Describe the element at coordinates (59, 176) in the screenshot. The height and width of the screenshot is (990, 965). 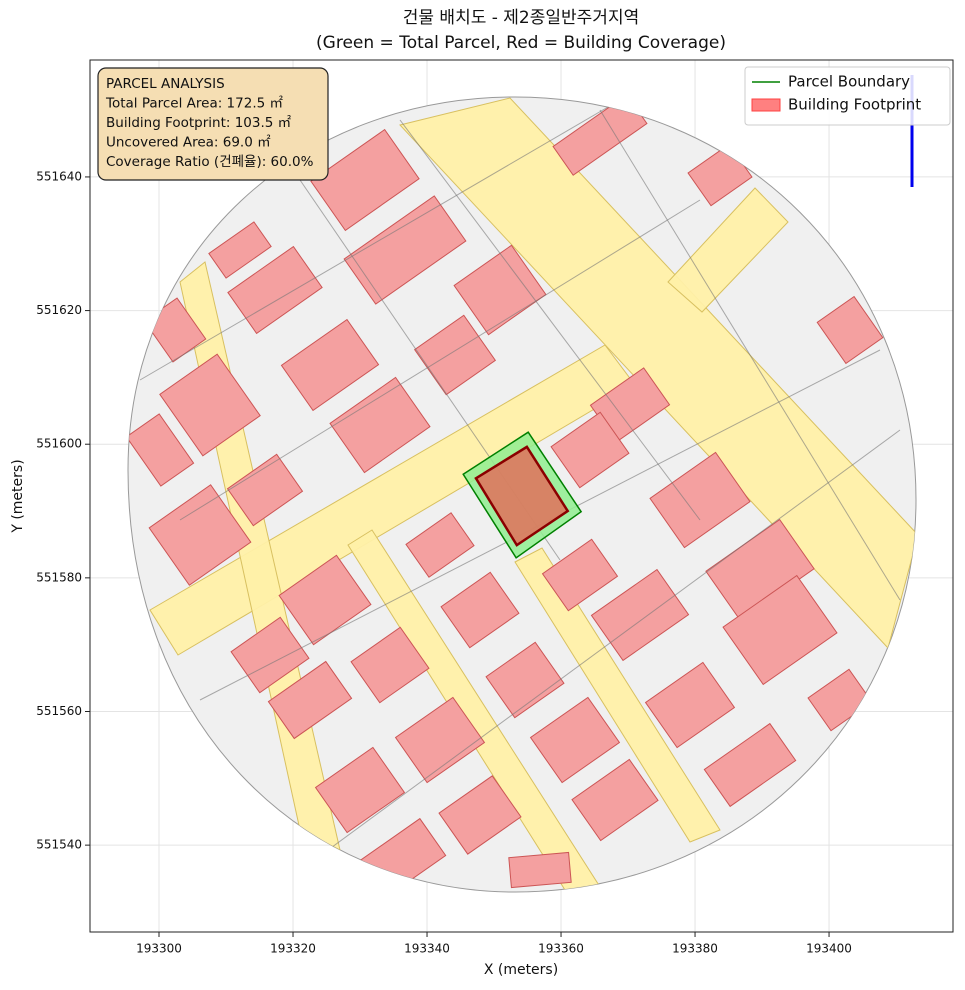
I see `y-tick-label: 551640` at that location.